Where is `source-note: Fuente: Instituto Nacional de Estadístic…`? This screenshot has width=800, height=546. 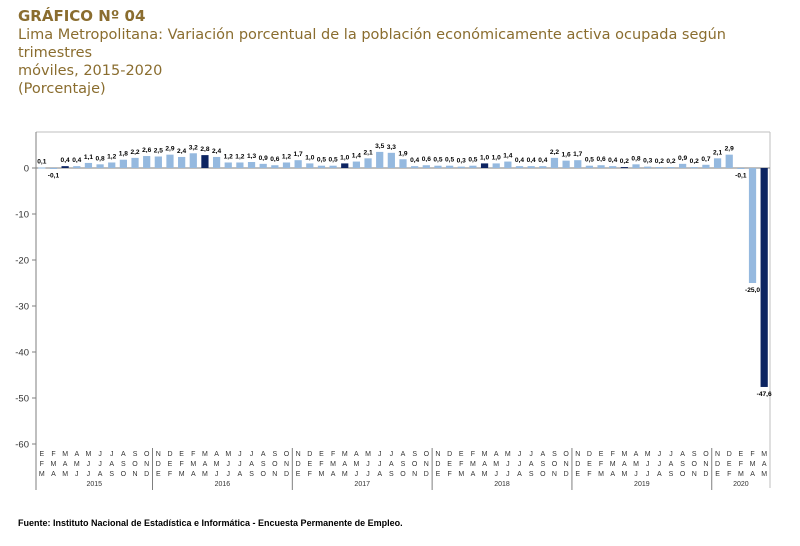
source-note: Fuente: Instituto Nacional de Estadístic… is located at coordinates (210, 523).